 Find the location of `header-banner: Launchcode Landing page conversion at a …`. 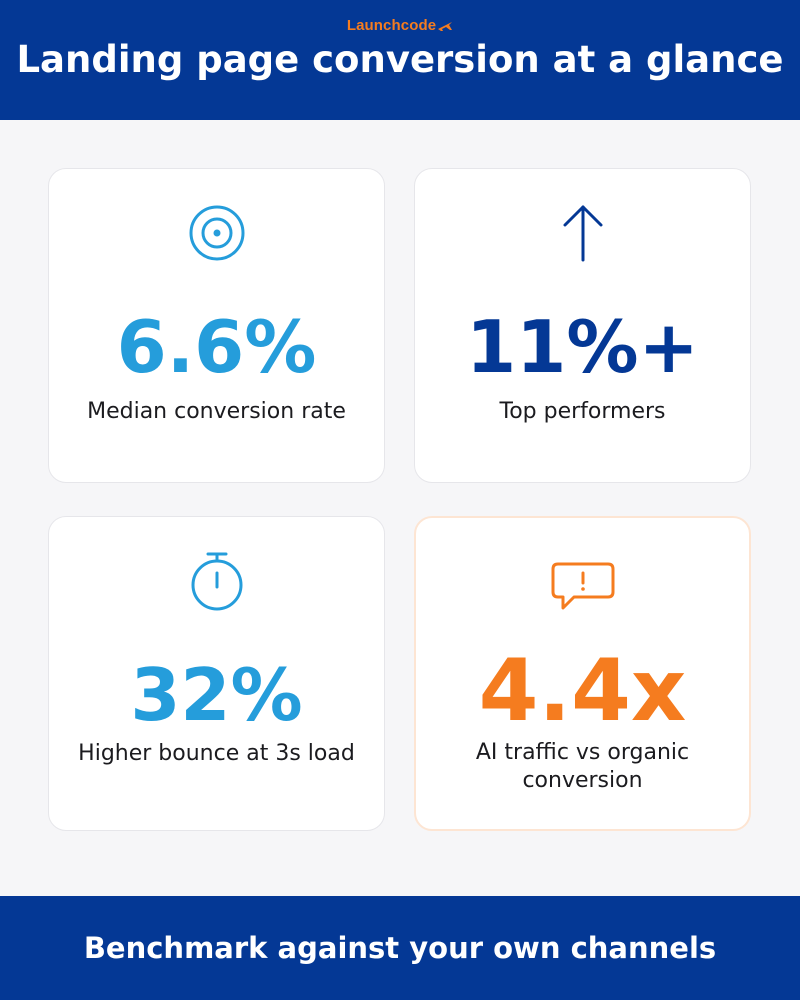

header-banner: Launchcode Landing page conversion at a … is located at coordinates (400, 60).